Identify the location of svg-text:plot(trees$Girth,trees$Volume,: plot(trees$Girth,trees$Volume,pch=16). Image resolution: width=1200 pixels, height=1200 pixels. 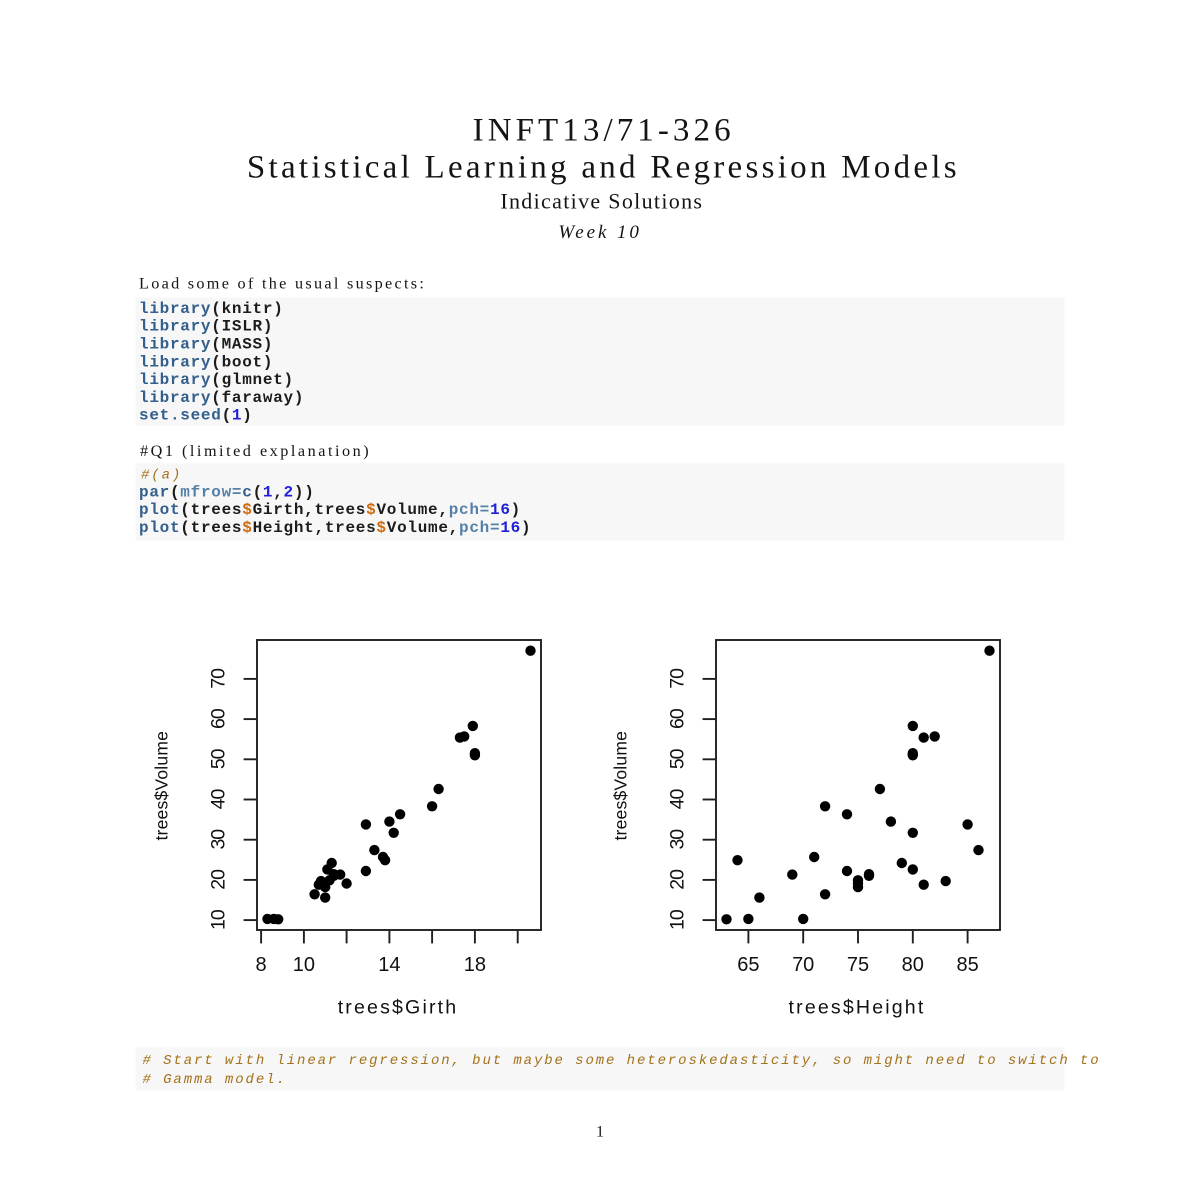
(330, 510).